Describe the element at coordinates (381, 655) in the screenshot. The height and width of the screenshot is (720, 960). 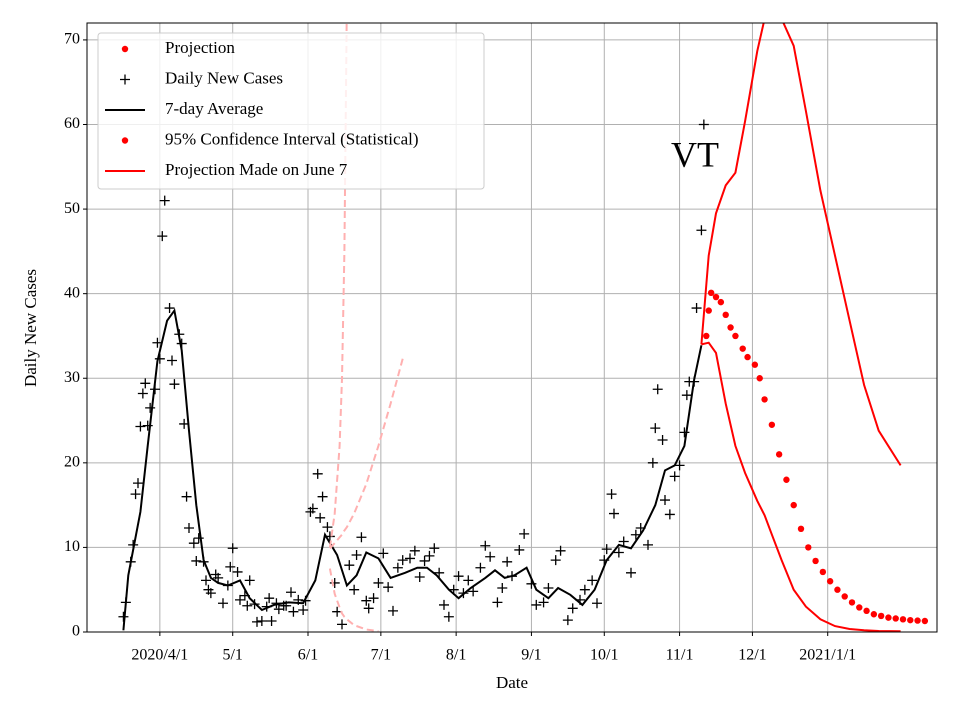
I see `x-tick-label: 7/1` at that location.